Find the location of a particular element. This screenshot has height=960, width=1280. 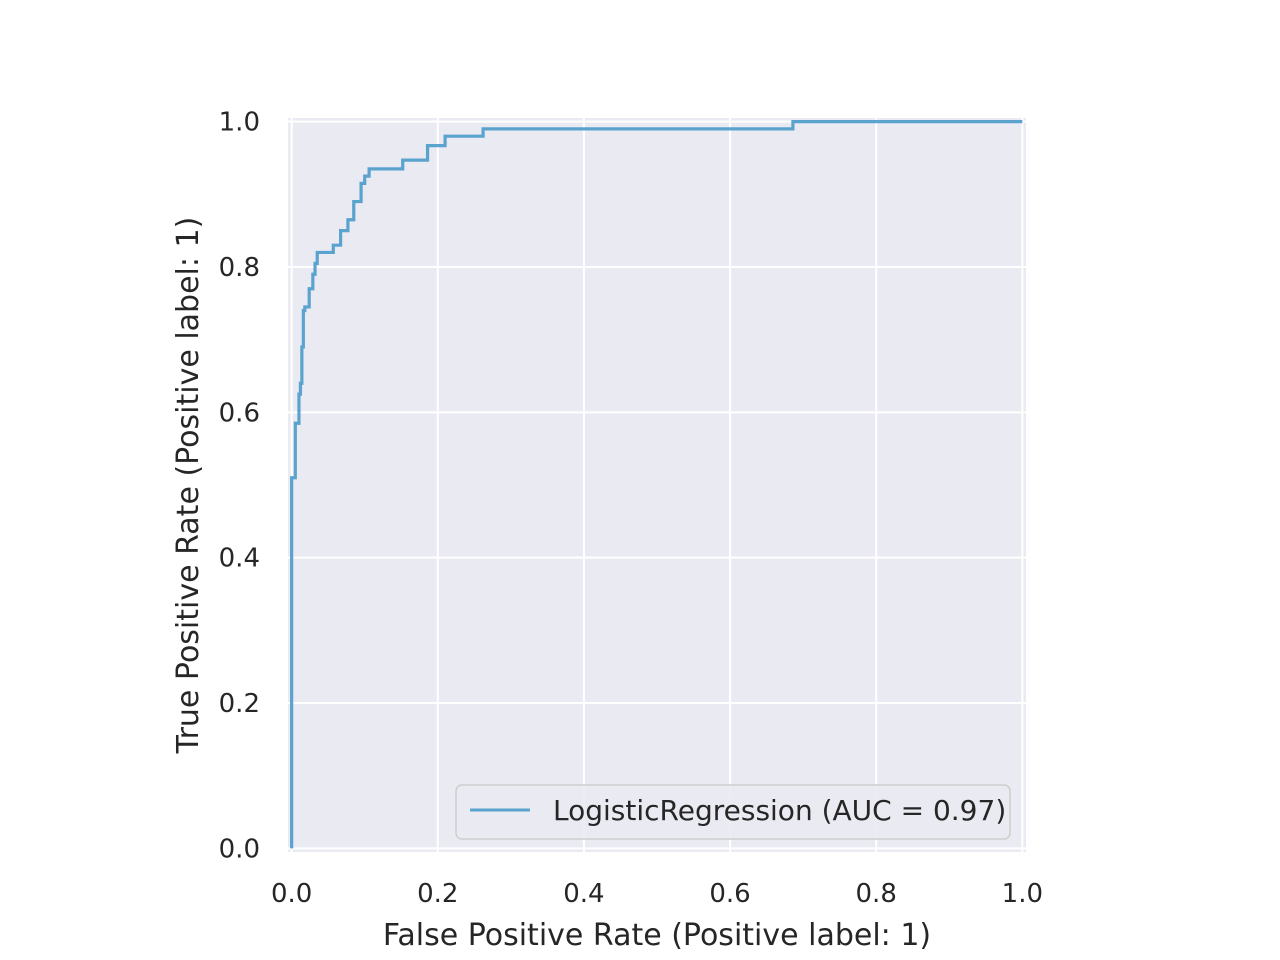

y-axis-label: True Positive Rate (Positive label: 1) is located at coordinates (188, 486).